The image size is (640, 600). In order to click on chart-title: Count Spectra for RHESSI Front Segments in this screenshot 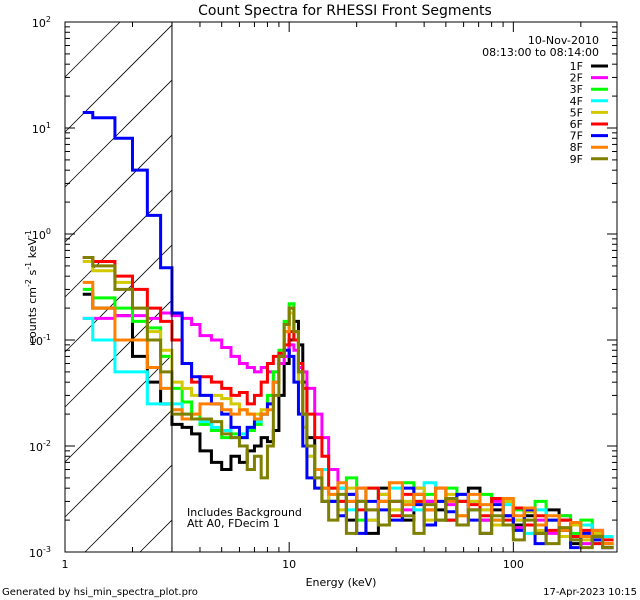, I will do `click(345, 11)`.